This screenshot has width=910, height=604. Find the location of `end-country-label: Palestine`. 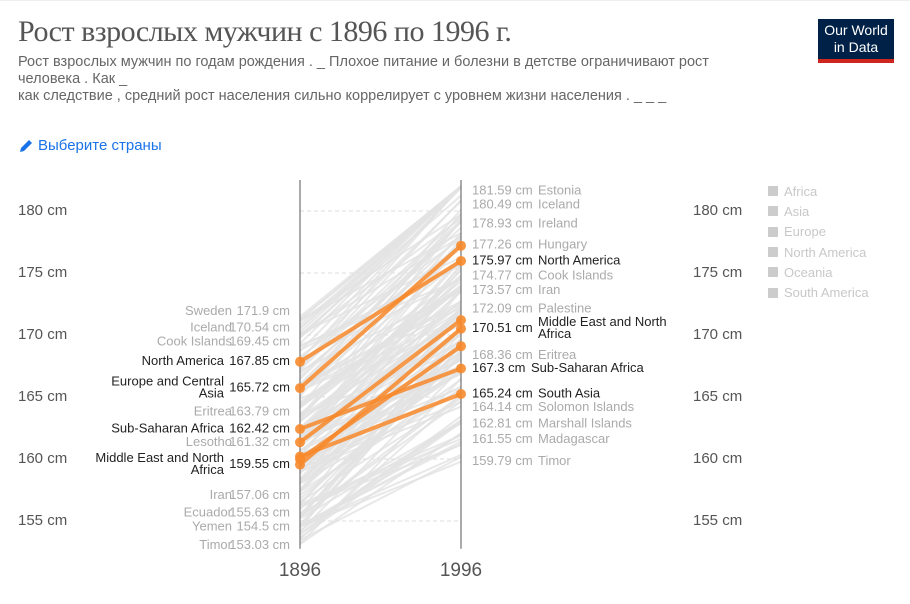

end-country-label: Palestine is located at coordinates (564, 308).